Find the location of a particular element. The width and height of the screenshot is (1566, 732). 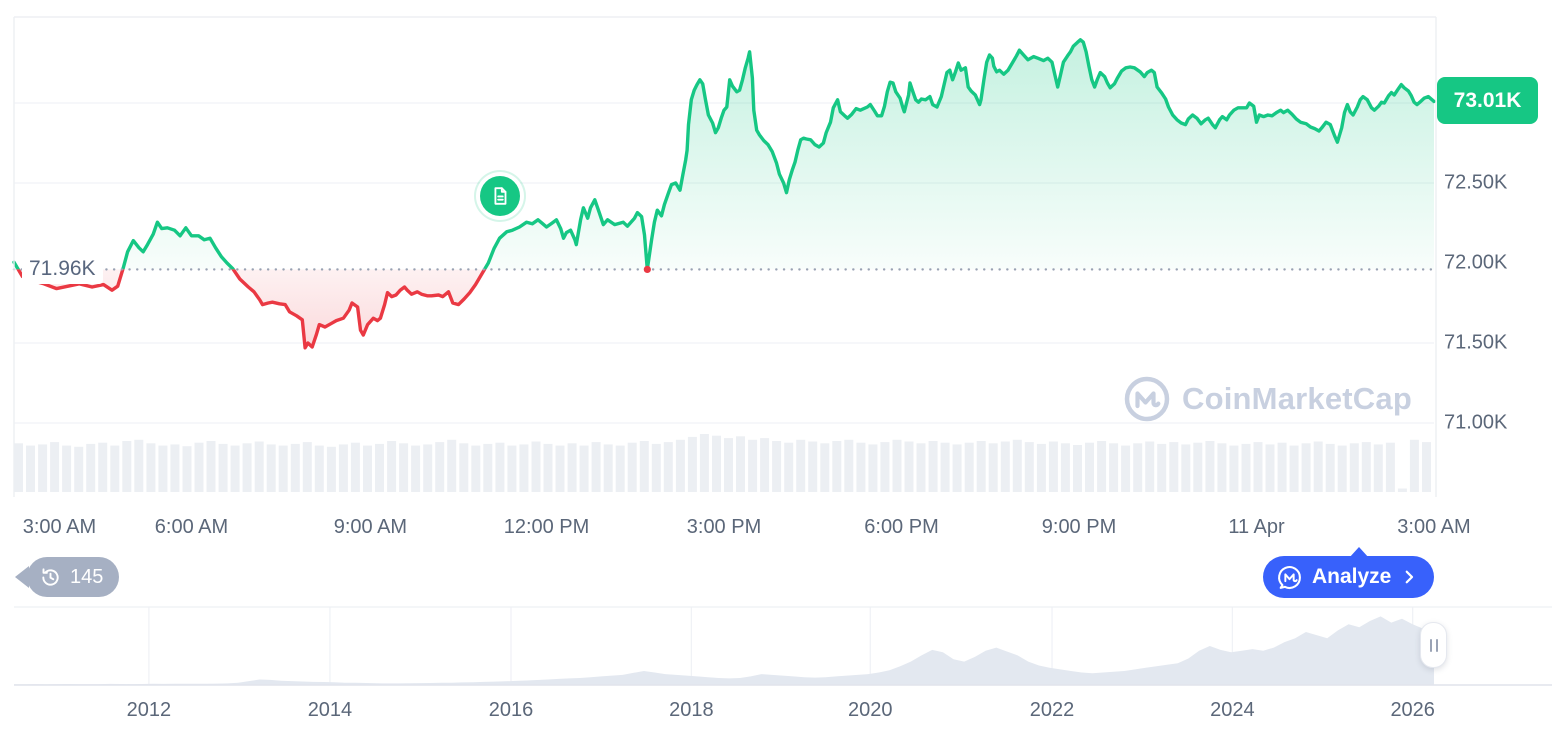

minimap-area is located at coordinates (724, 650).